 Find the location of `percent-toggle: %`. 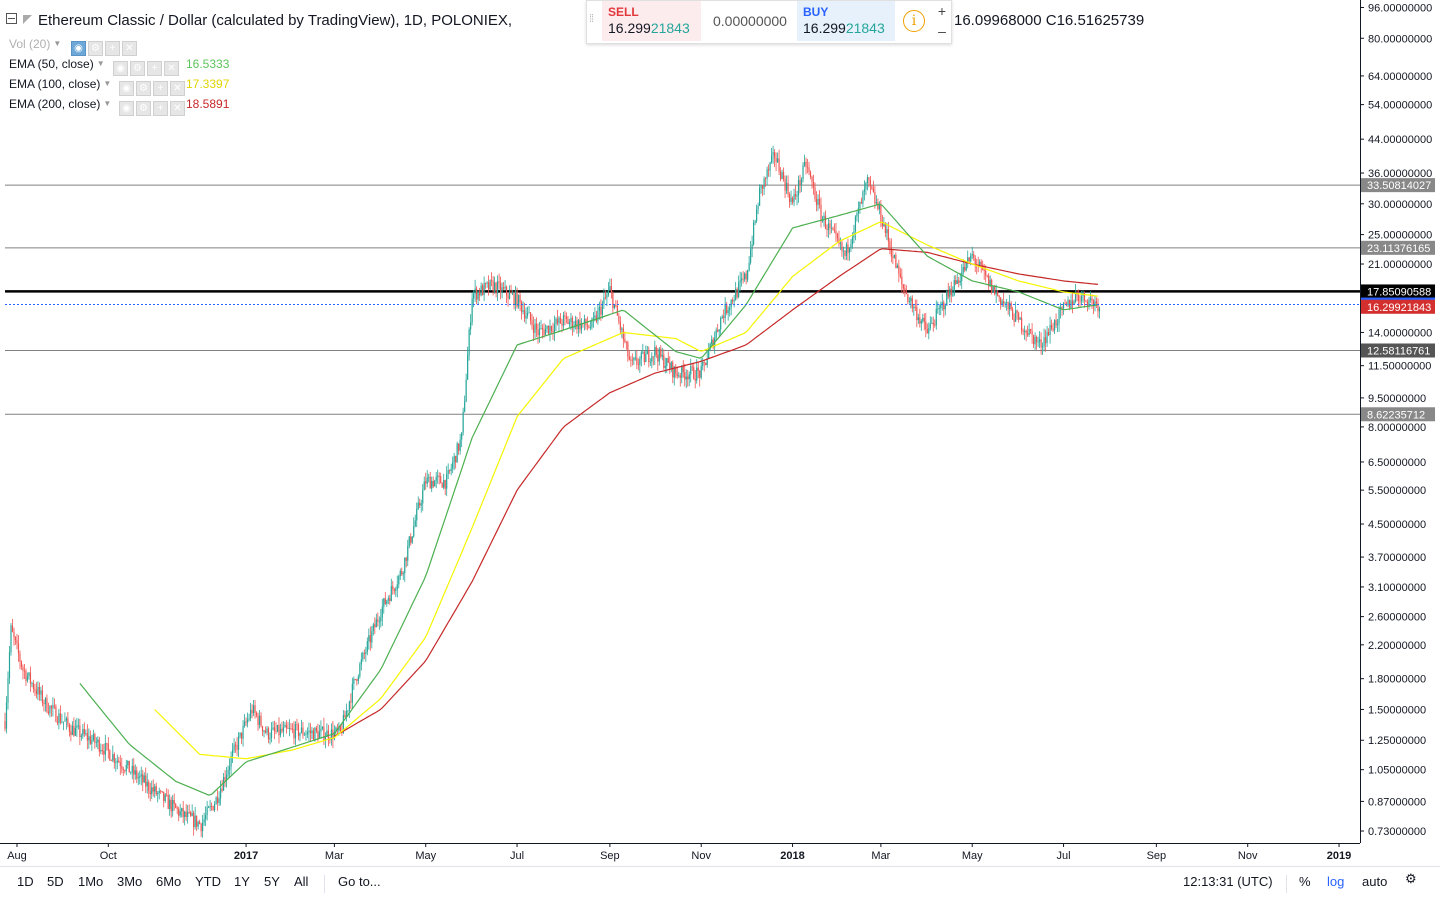

percent-toggle: % is located at coordinates (1305, 881).